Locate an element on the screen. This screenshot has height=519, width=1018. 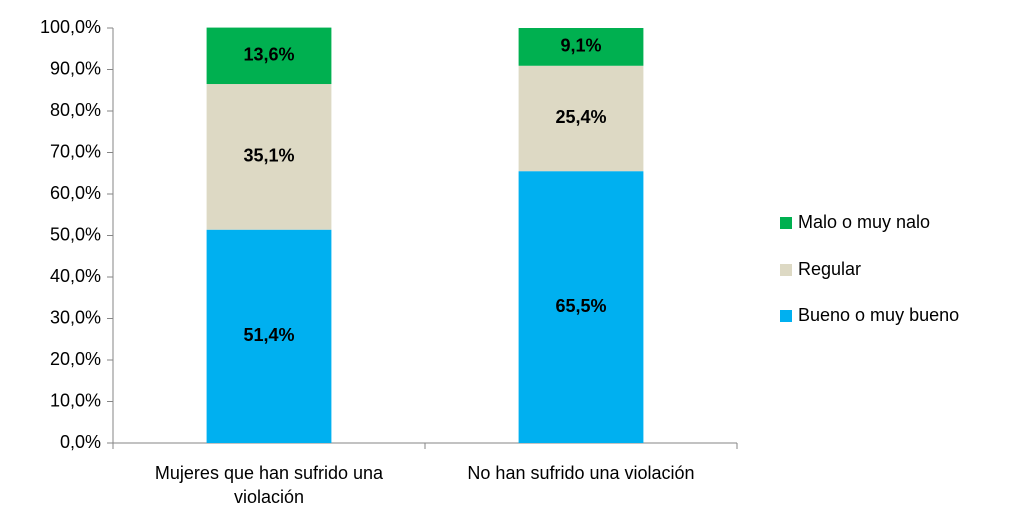
y-tick-label: 50,0% is located at coordinates (75, 234).